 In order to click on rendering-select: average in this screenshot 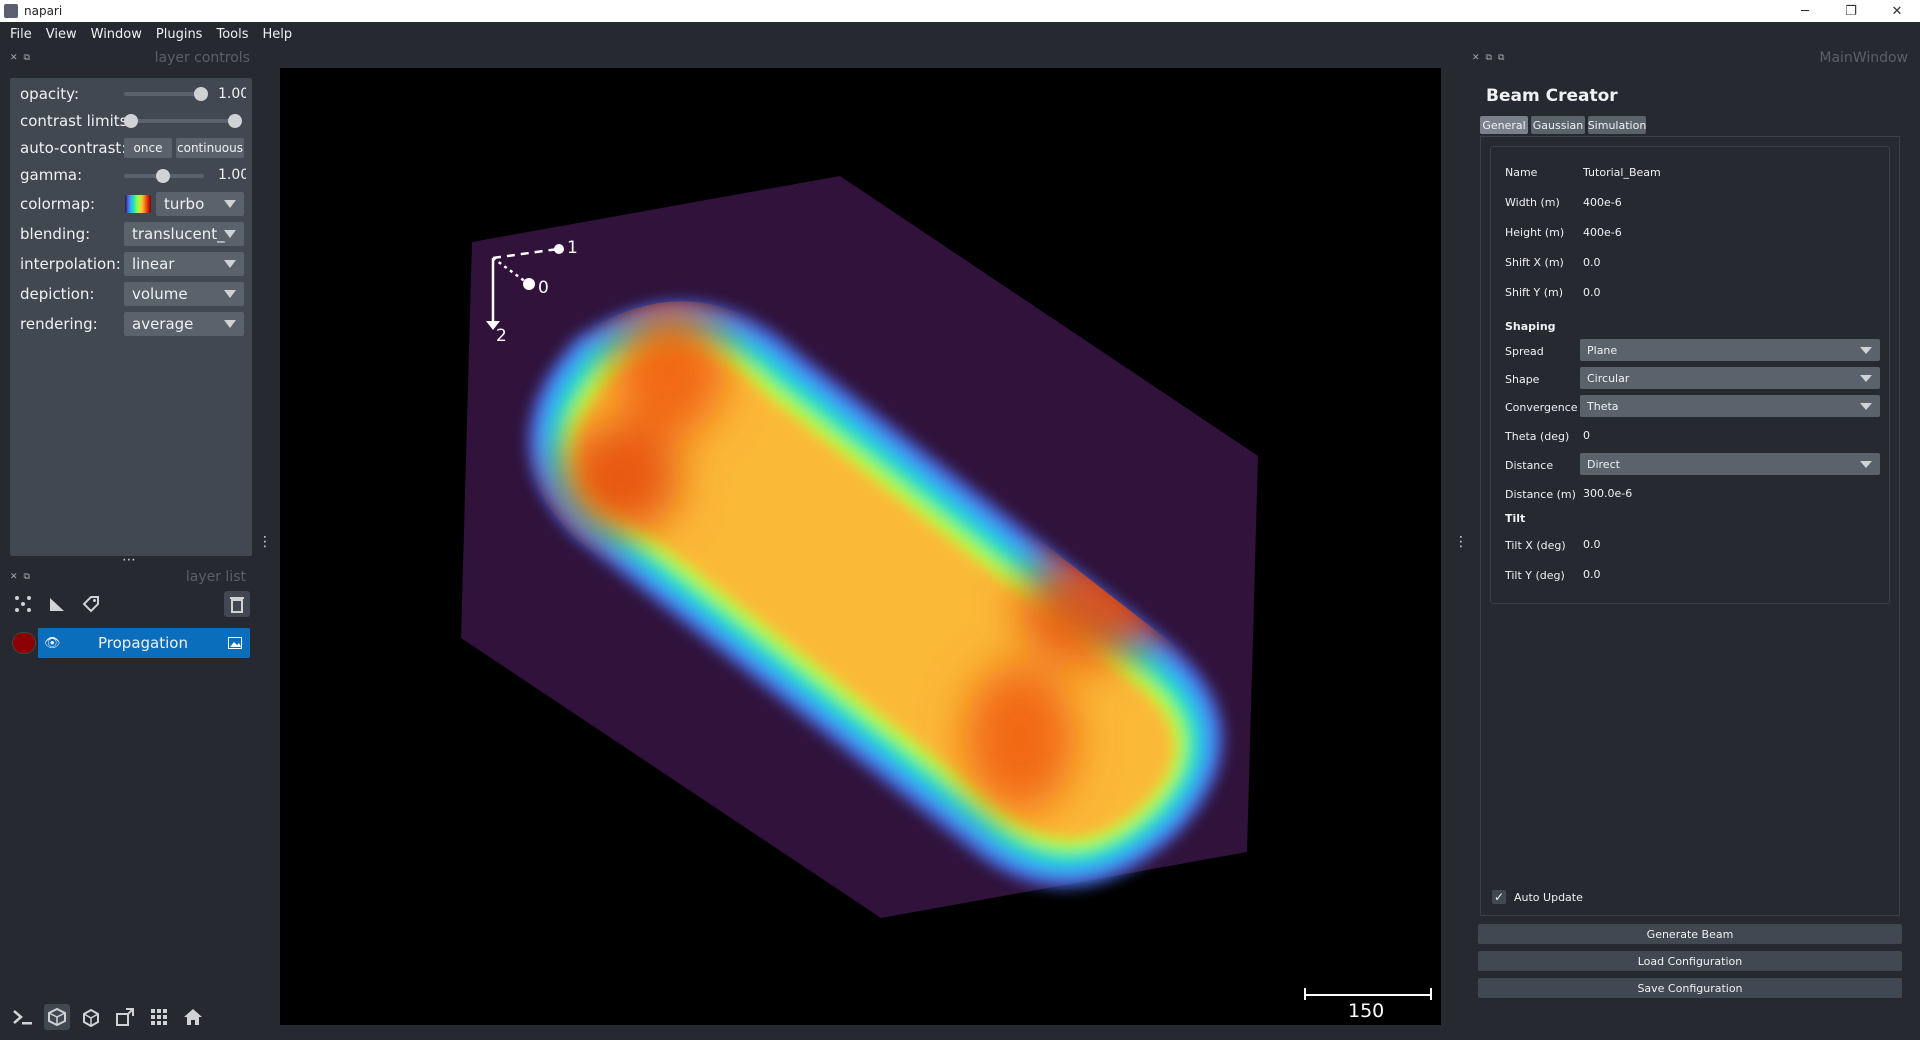, I will do `click(184, 324)`.